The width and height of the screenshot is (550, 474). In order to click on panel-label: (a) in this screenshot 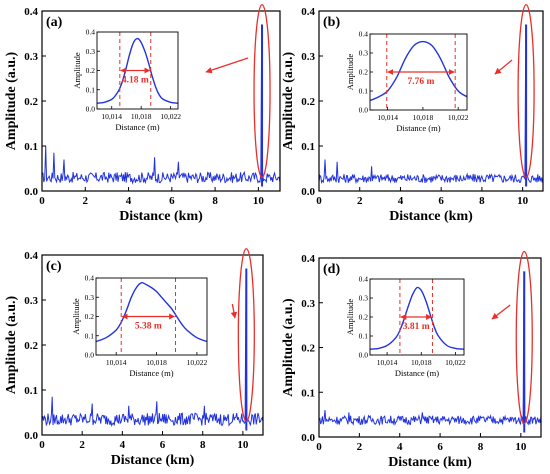, I will do `click(54, 22)`.